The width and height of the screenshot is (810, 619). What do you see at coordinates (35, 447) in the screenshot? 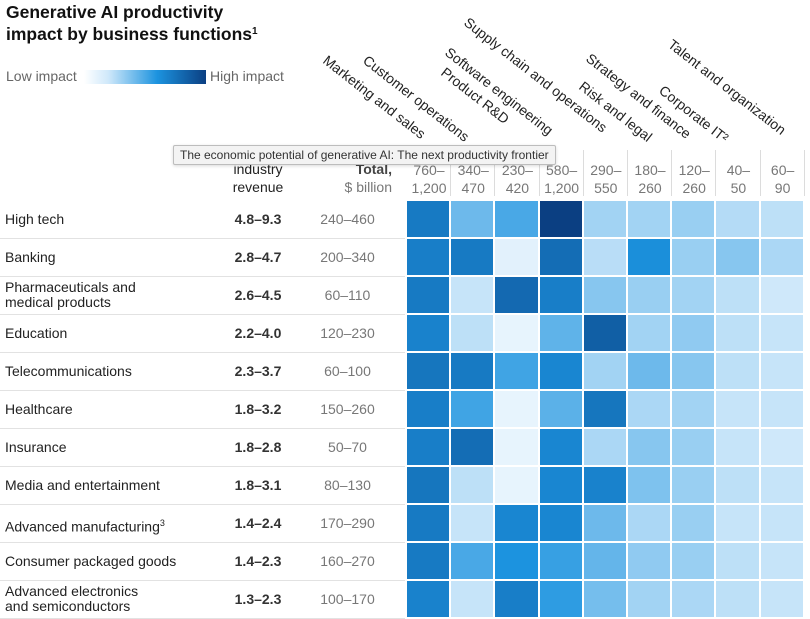
I see `row-label: Insurance` at bounding box center [35, 447].